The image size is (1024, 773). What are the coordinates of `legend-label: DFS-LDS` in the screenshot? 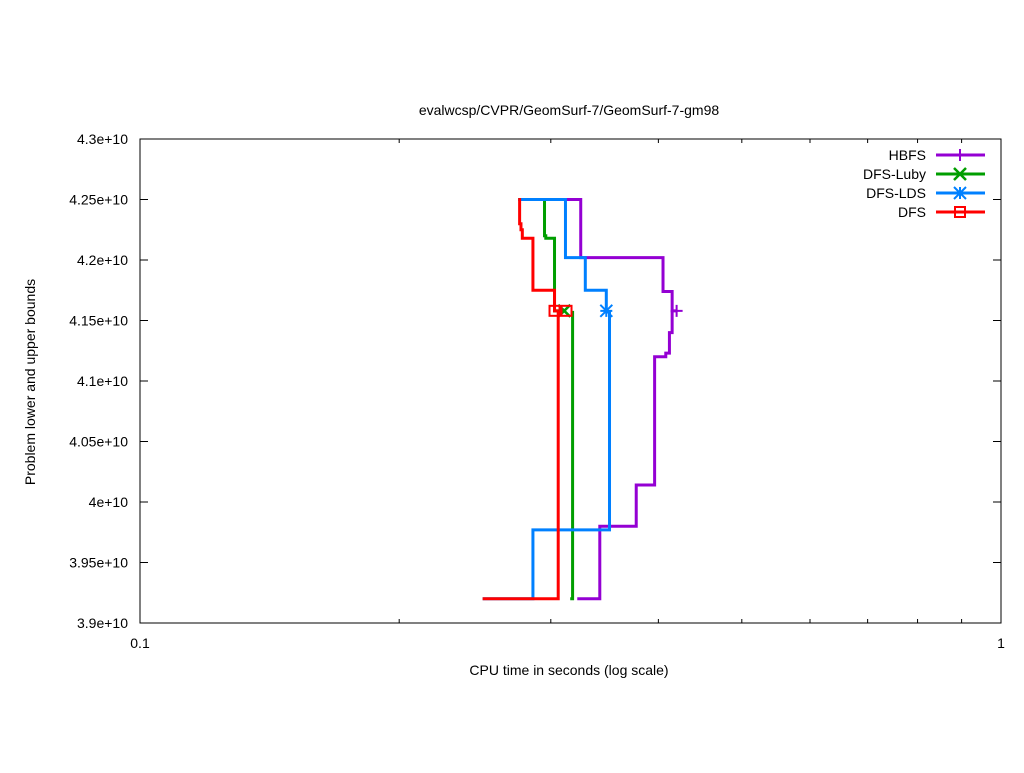 It's located at (896, 193).